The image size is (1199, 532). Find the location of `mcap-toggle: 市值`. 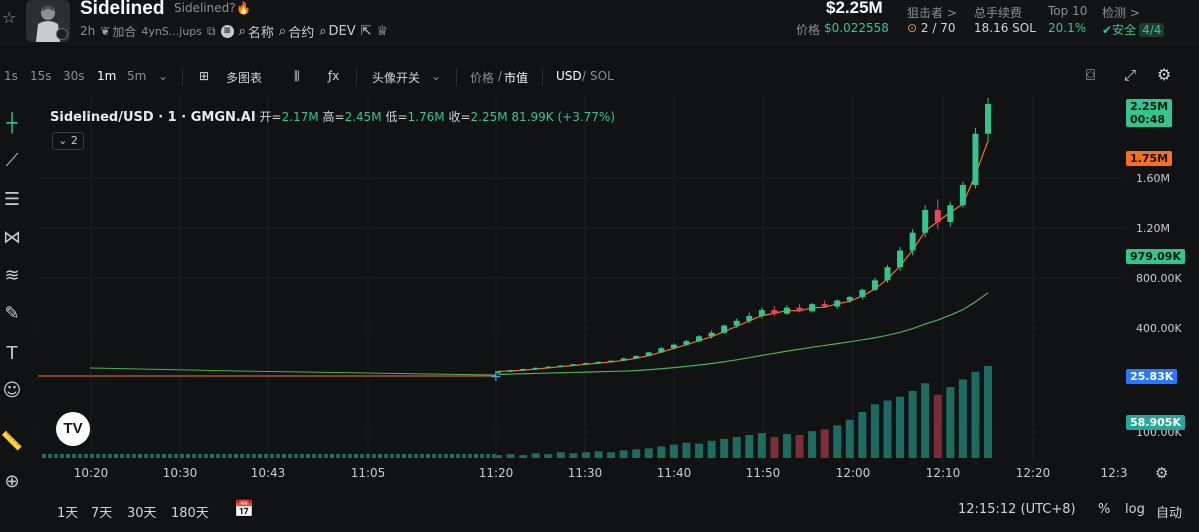

mcap-toggle: 市值 is located at coordinates (516, 78).